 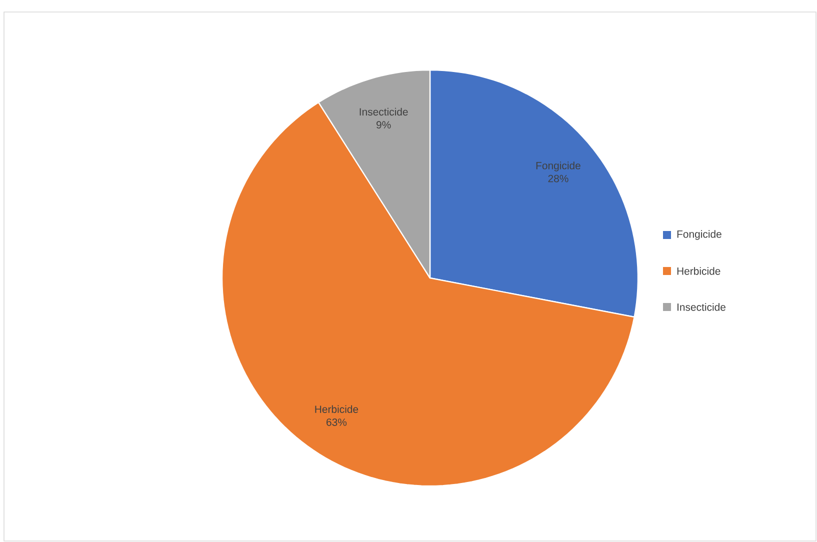 What do you see at coordinates (702, 307) in the screenshot?
I see `legend-label: Insecticide` at bounding box center [702, 307].